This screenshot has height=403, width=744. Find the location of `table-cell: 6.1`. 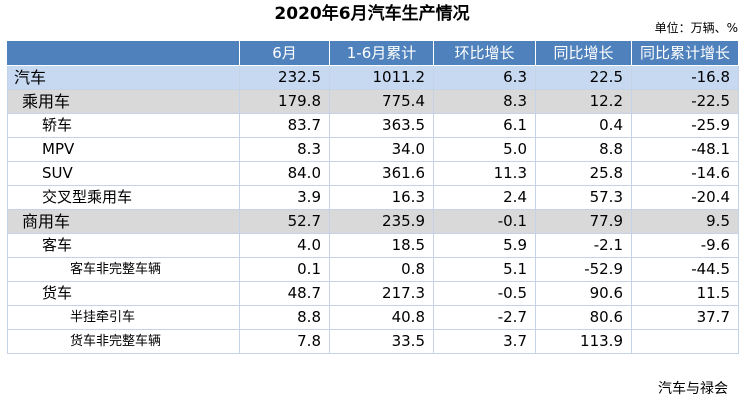

table-cell: 6.1 is located at coordinates (484, 125).